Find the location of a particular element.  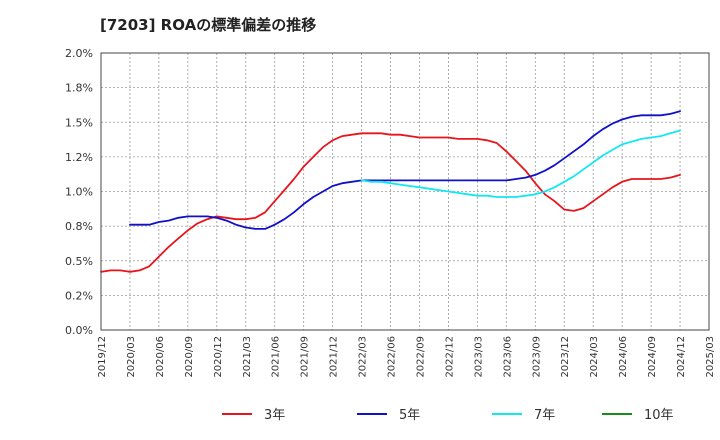

legend-label: 10年 is located at coordinates (659, 415).